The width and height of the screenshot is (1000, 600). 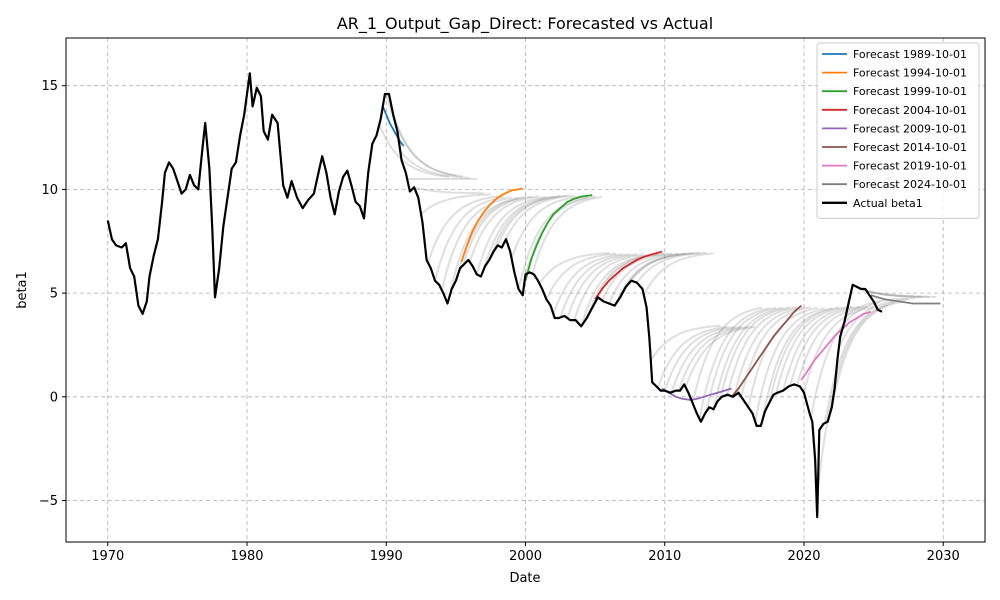 What do you see at coordinates (525, 556) in the screenshot?
I see `x-tick-label: 2000` at bounding box center [525, 556].